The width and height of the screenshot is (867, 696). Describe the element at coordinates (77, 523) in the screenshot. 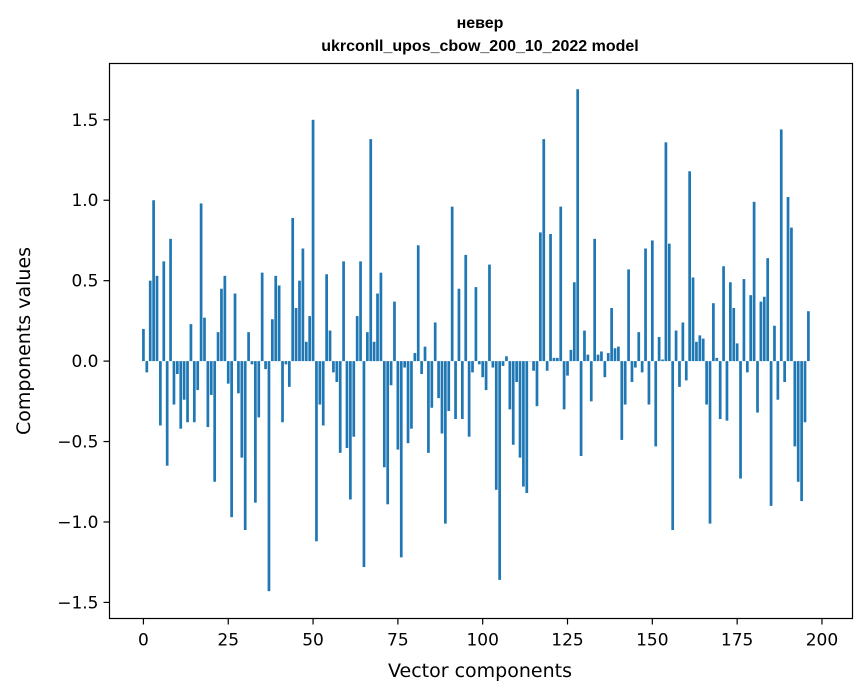

I see `y-tick-label: −1.0` at that location.